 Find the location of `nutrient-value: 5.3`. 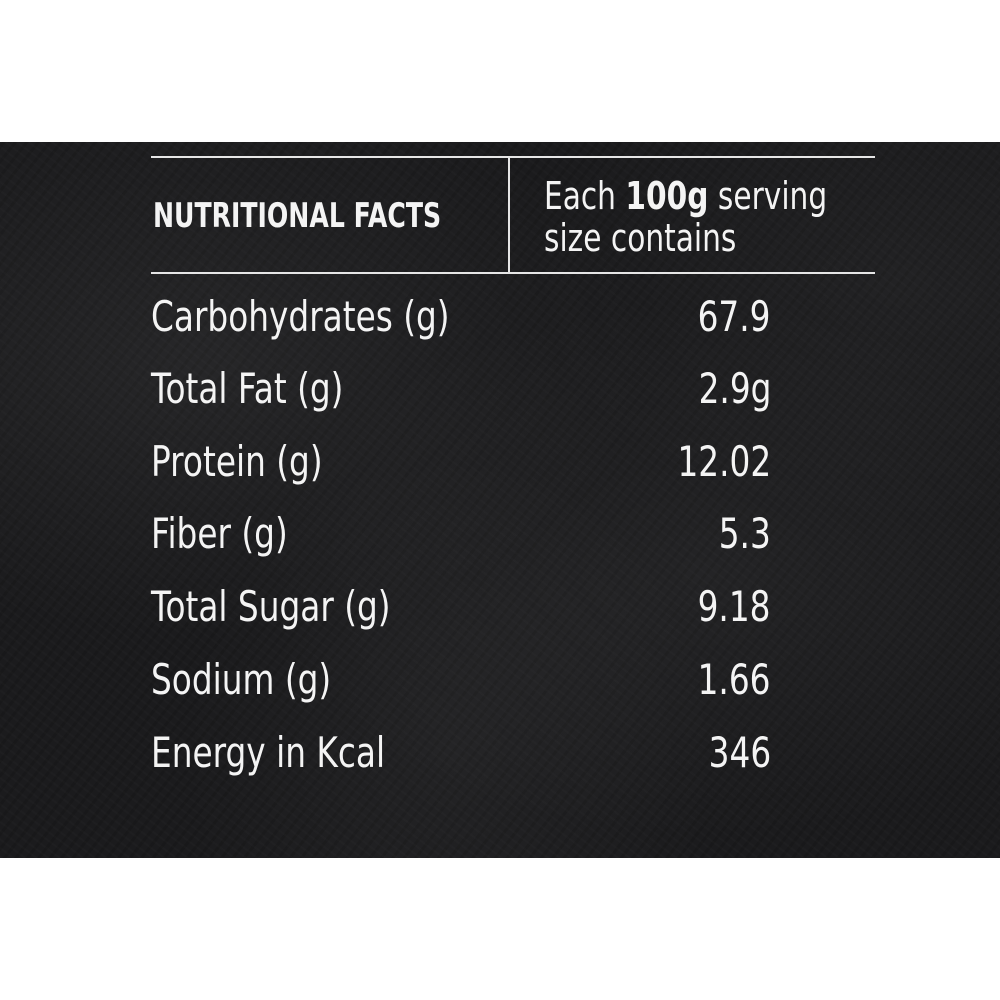

nutrient-value: 5.3 is located at coordinates (744, 533).